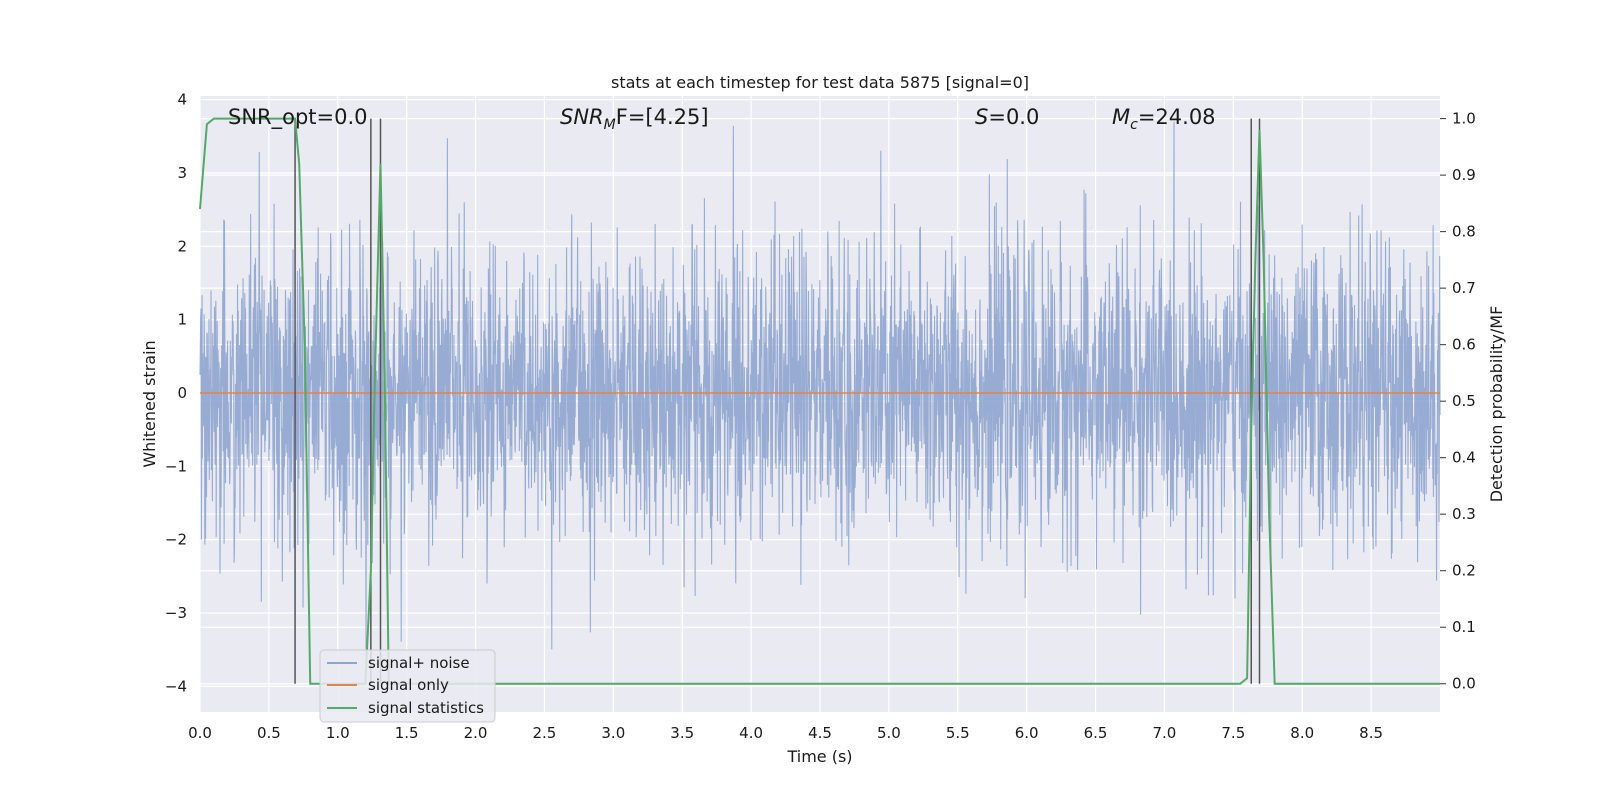  Describe the element at coordinates (182, 320) in the screenshot. I see `y-tick-label: 1` at that location.